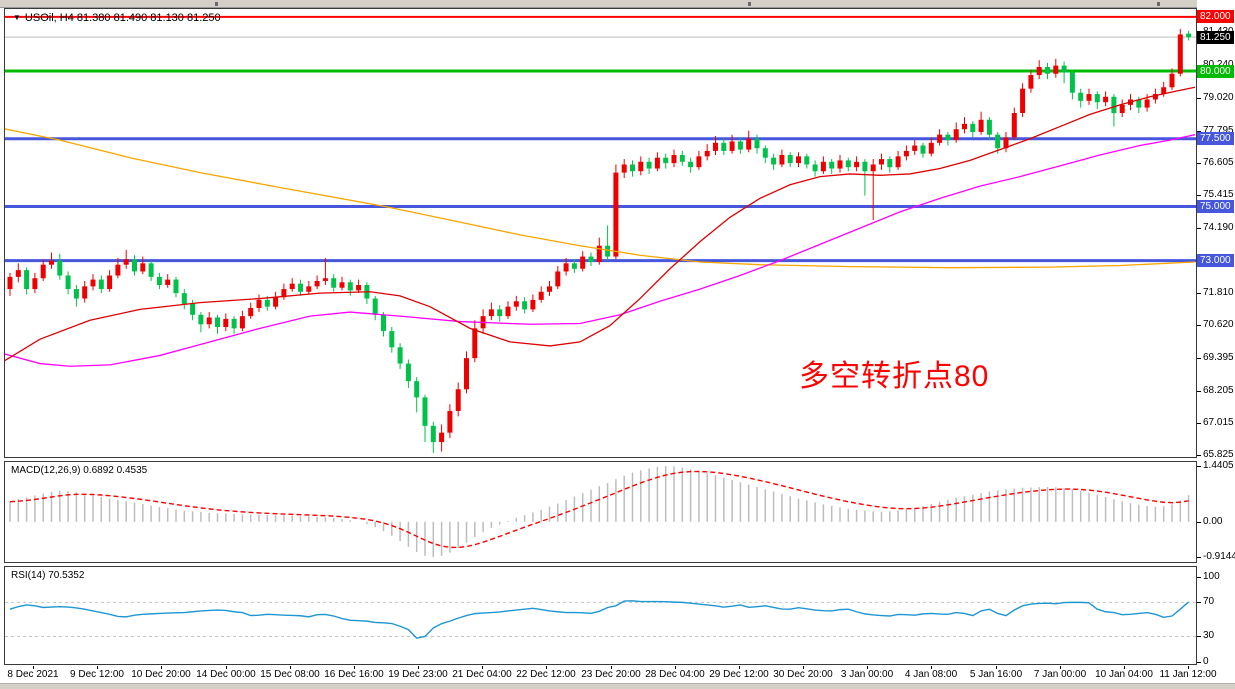 The width and height of the screenshot is (1235, 689). Describe the element at coordinates (1219, 556) in the screenshot. I see `macd-axis-label: -0.9144` at that location.